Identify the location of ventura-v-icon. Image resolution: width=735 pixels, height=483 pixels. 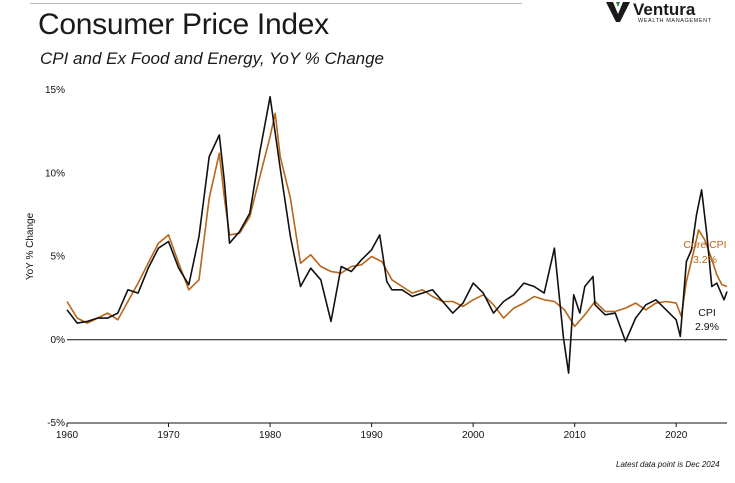
(618, 12).